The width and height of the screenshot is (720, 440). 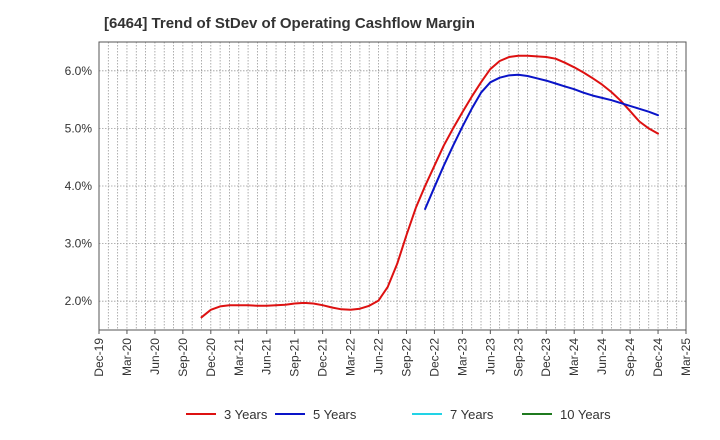 I want to click on legend-label: 5 Years, so click(x=335, y=414).